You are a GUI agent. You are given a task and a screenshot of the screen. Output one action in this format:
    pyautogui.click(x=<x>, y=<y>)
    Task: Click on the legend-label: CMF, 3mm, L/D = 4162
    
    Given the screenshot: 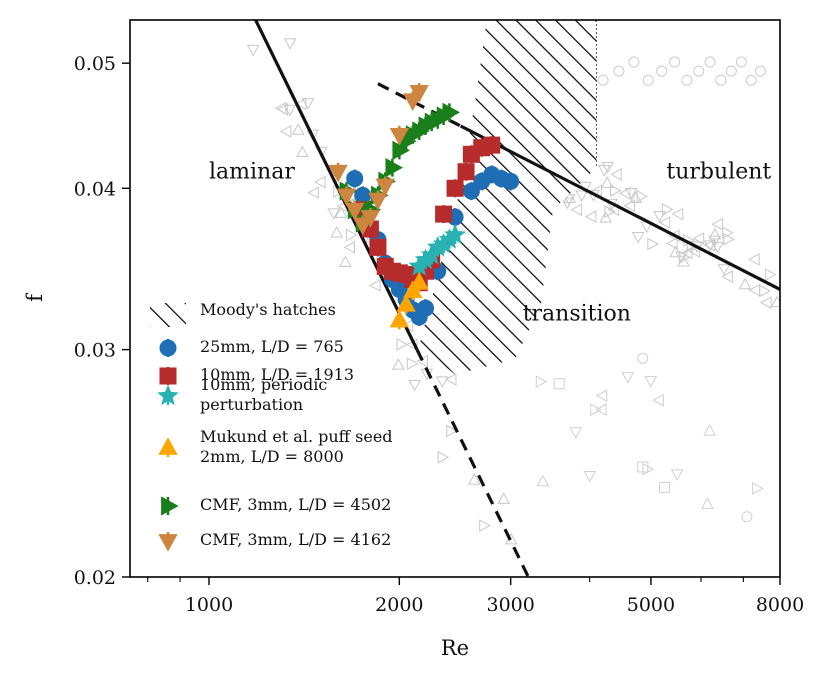 What is the action you would take?
    pyautogui.click(x=295, y=539)
    